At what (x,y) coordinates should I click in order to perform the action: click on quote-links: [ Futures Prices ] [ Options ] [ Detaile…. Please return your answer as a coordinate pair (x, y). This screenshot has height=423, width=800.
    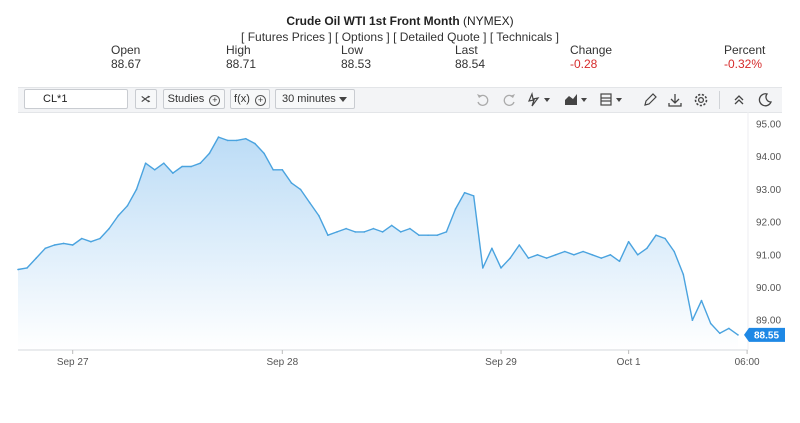
    Looking at the image, I should click on (400, 37).